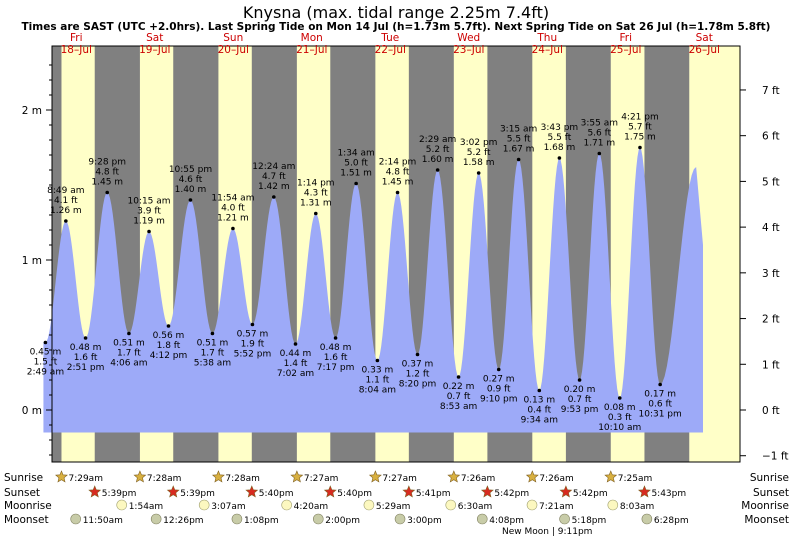 The height and width of the screenshot is (539, 793). What do you see at coordinates (232, 199) in the screenshot?
I see `high-tide-label: 11:54 am` at bounding box center [232, 199].